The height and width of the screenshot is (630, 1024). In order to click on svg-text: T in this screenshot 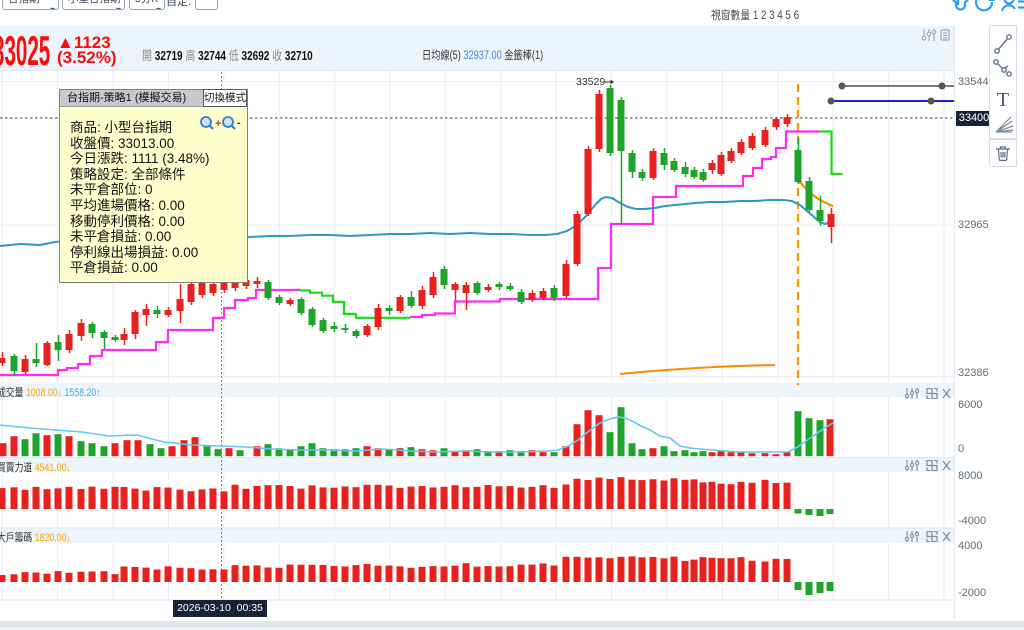, I will do `click(1003, 100)`.